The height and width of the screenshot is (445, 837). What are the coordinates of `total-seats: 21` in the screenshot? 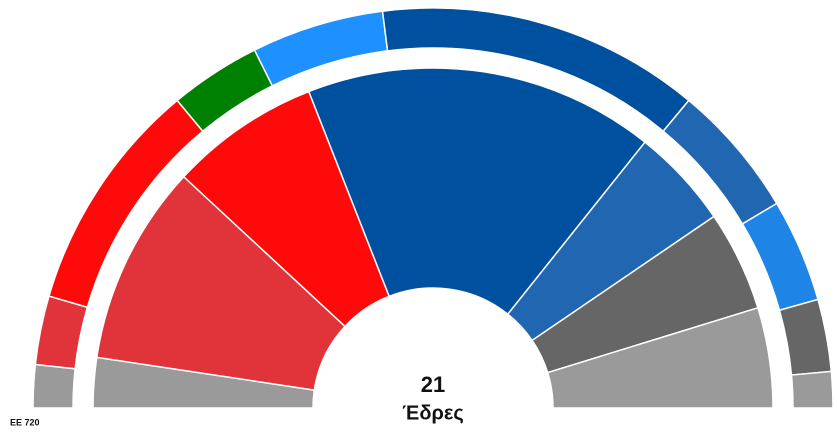 It's located at (433, 384).